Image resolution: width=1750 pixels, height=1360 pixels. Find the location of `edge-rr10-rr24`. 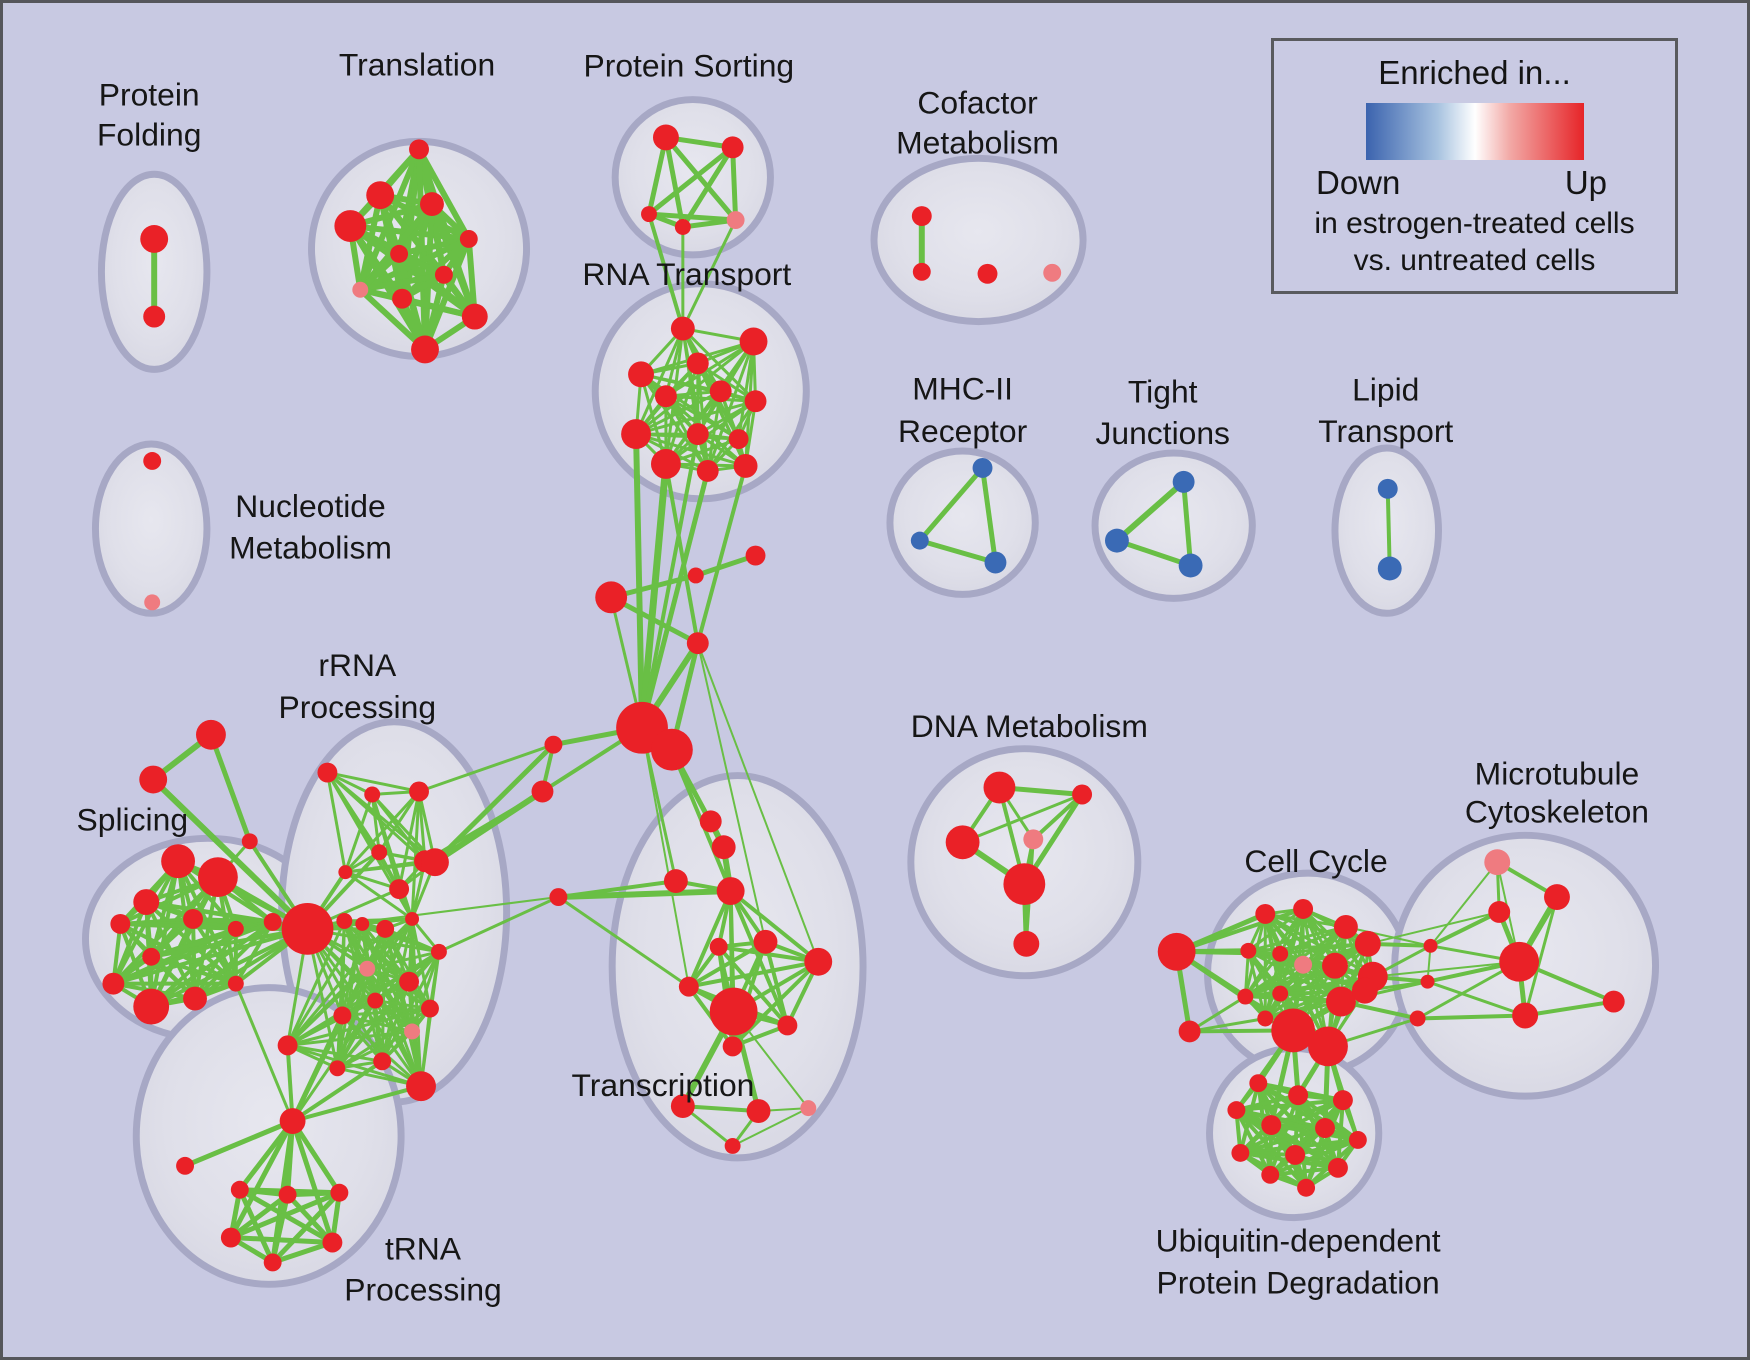

edge-rr10-rr24 is located at coordinates (403, 1007).